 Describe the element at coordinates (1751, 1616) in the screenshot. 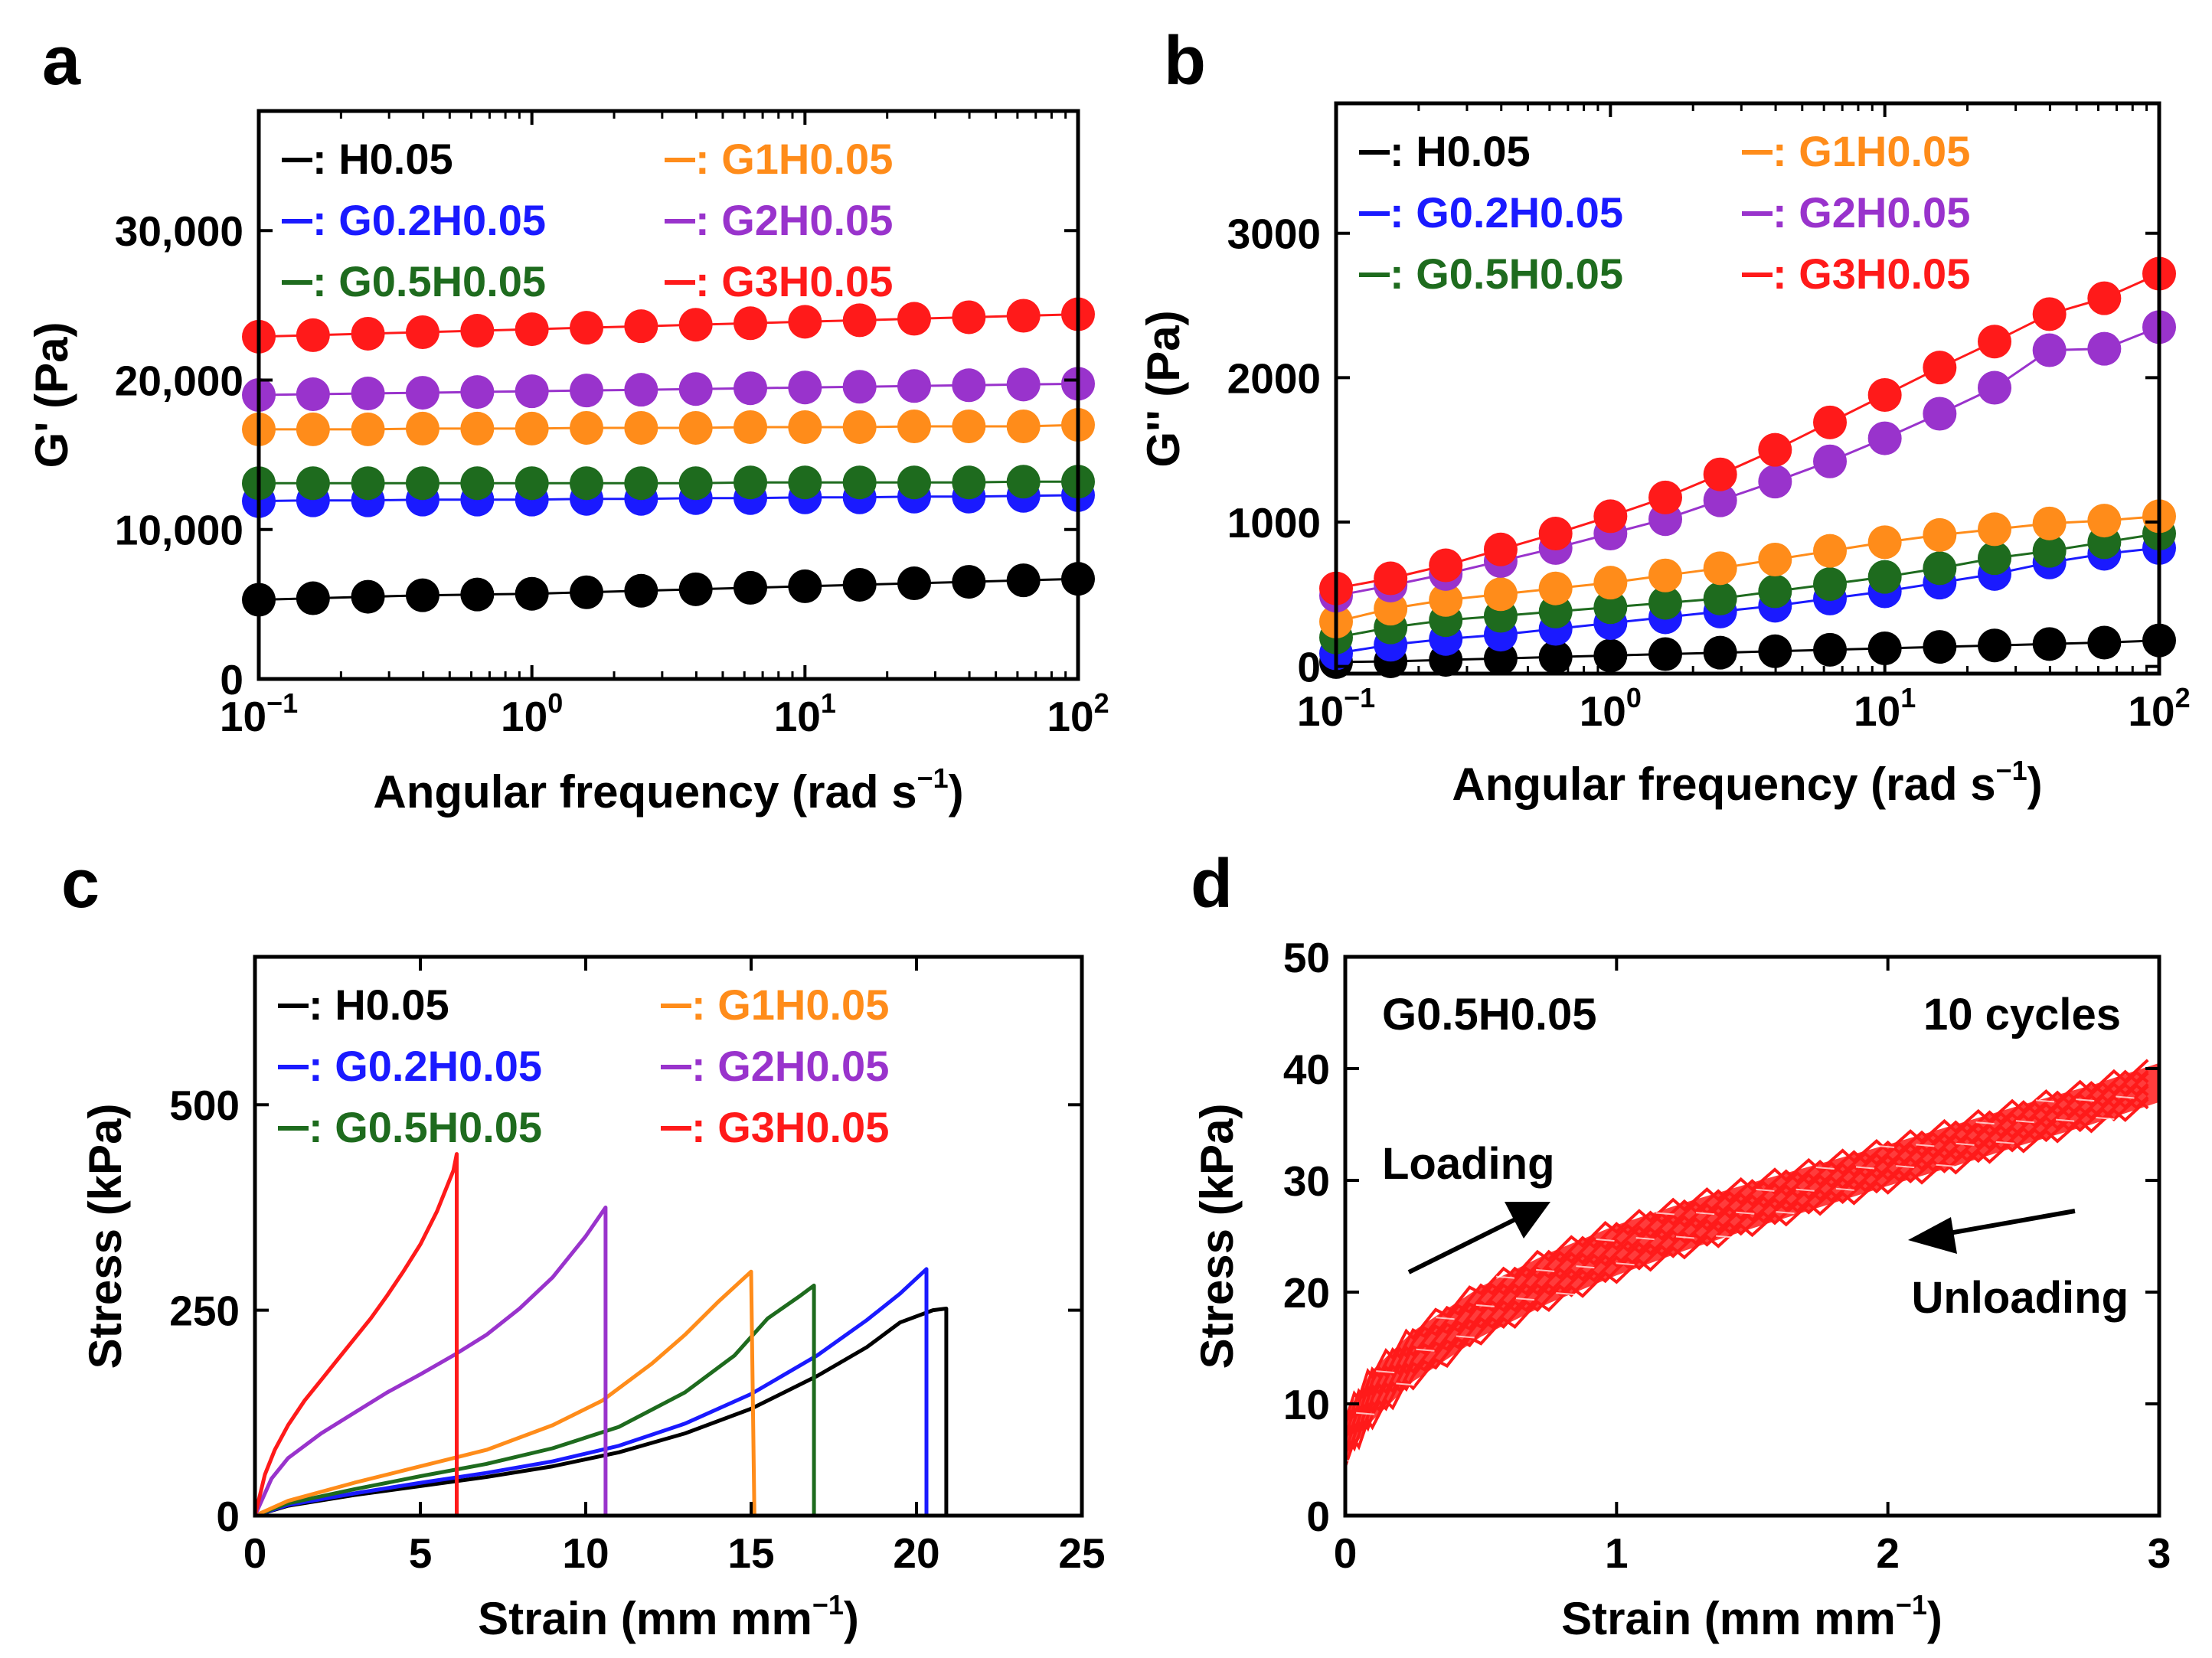

I see `panel-d-xlabel: Strain (mm mm−1)` at that location.